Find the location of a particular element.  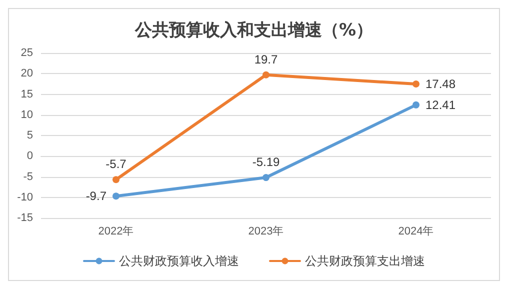

y-tick-label: 10 is located at coordinates (26, 114).